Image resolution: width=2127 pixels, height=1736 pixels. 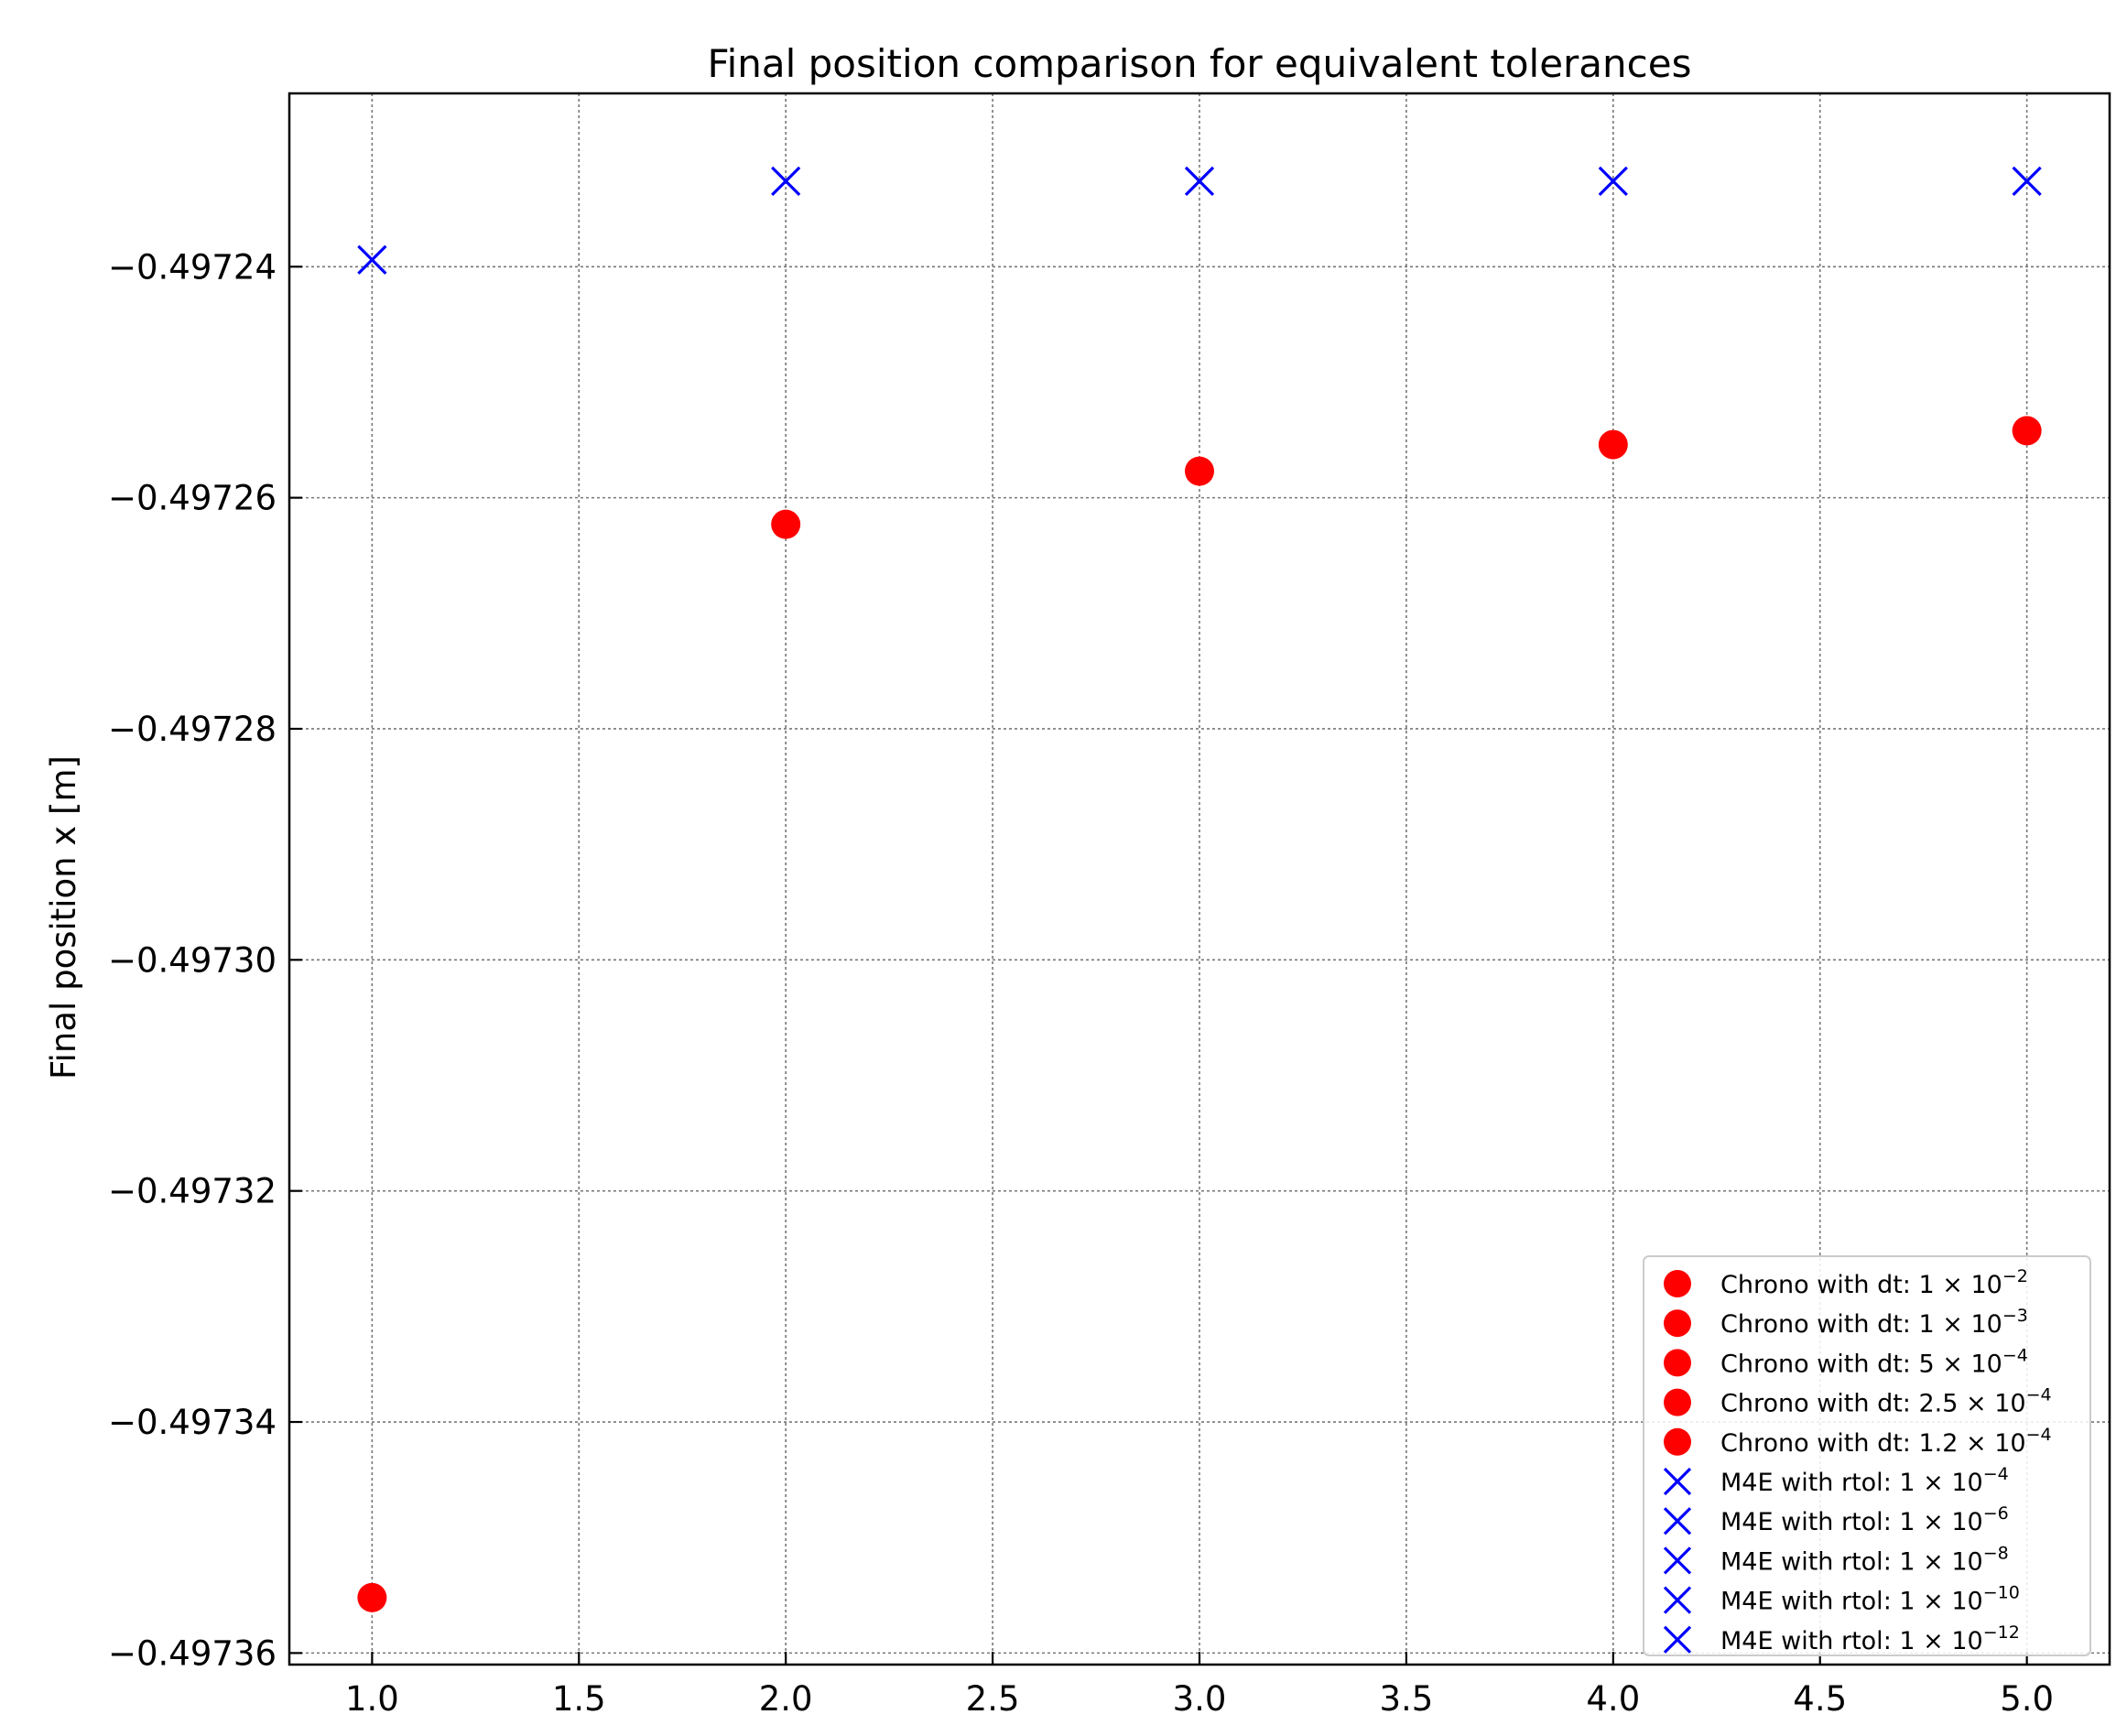 I want to click on legend-entry-coefficient: 2.5 × 10, so click(x=1971, y=1404).